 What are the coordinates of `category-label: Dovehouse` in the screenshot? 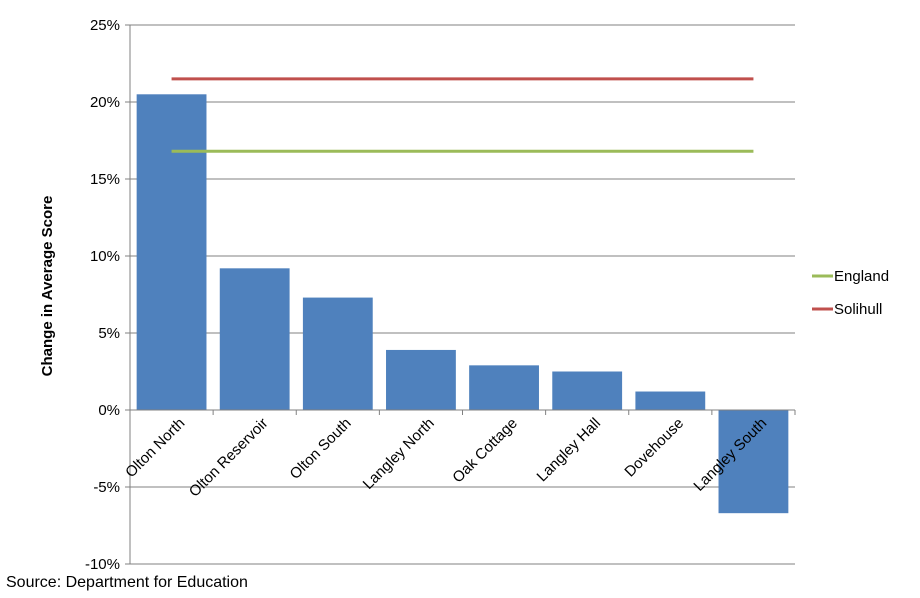 It's located at (654, 448).